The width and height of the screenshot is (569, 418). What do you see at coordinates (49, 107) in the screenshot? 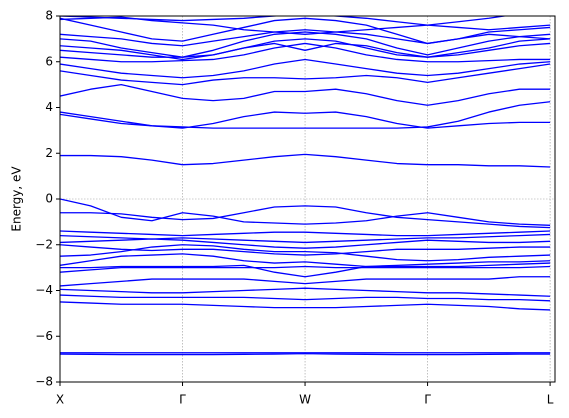
I see `y-tick-label: 4` at bounding box center [49, 107].